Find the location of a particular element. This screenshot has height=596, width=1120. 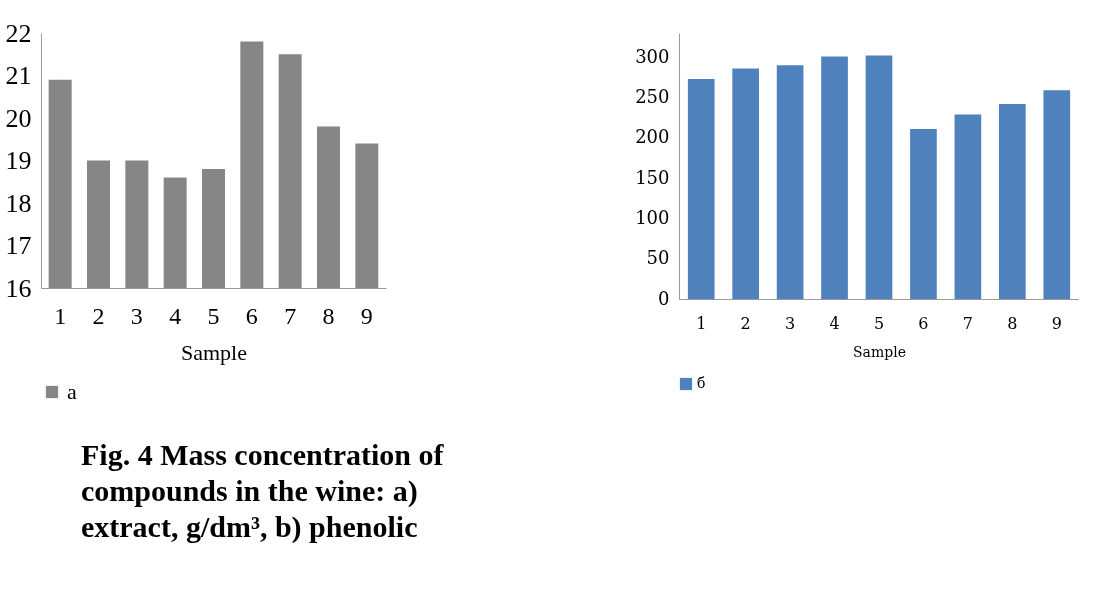

y-tick-label: 16 is located at coordinates (18, 288).